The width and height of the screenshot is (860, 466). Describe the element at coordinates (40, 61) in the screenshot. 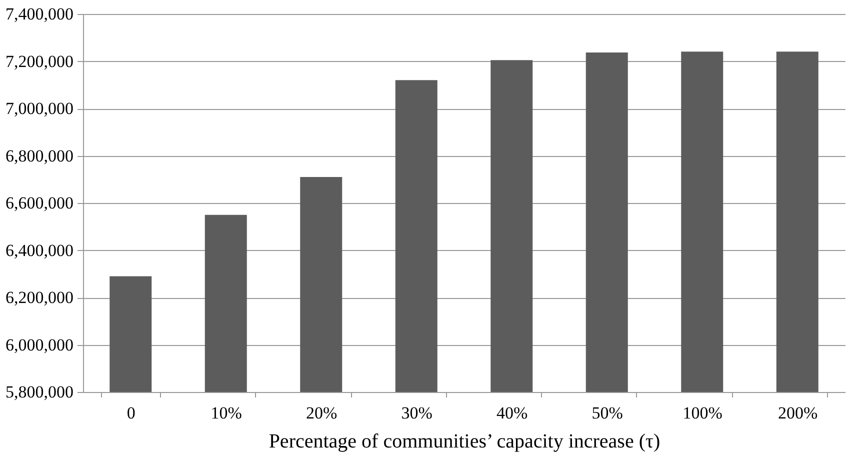

I see `y-tick-label: 7,200,000` at that location.